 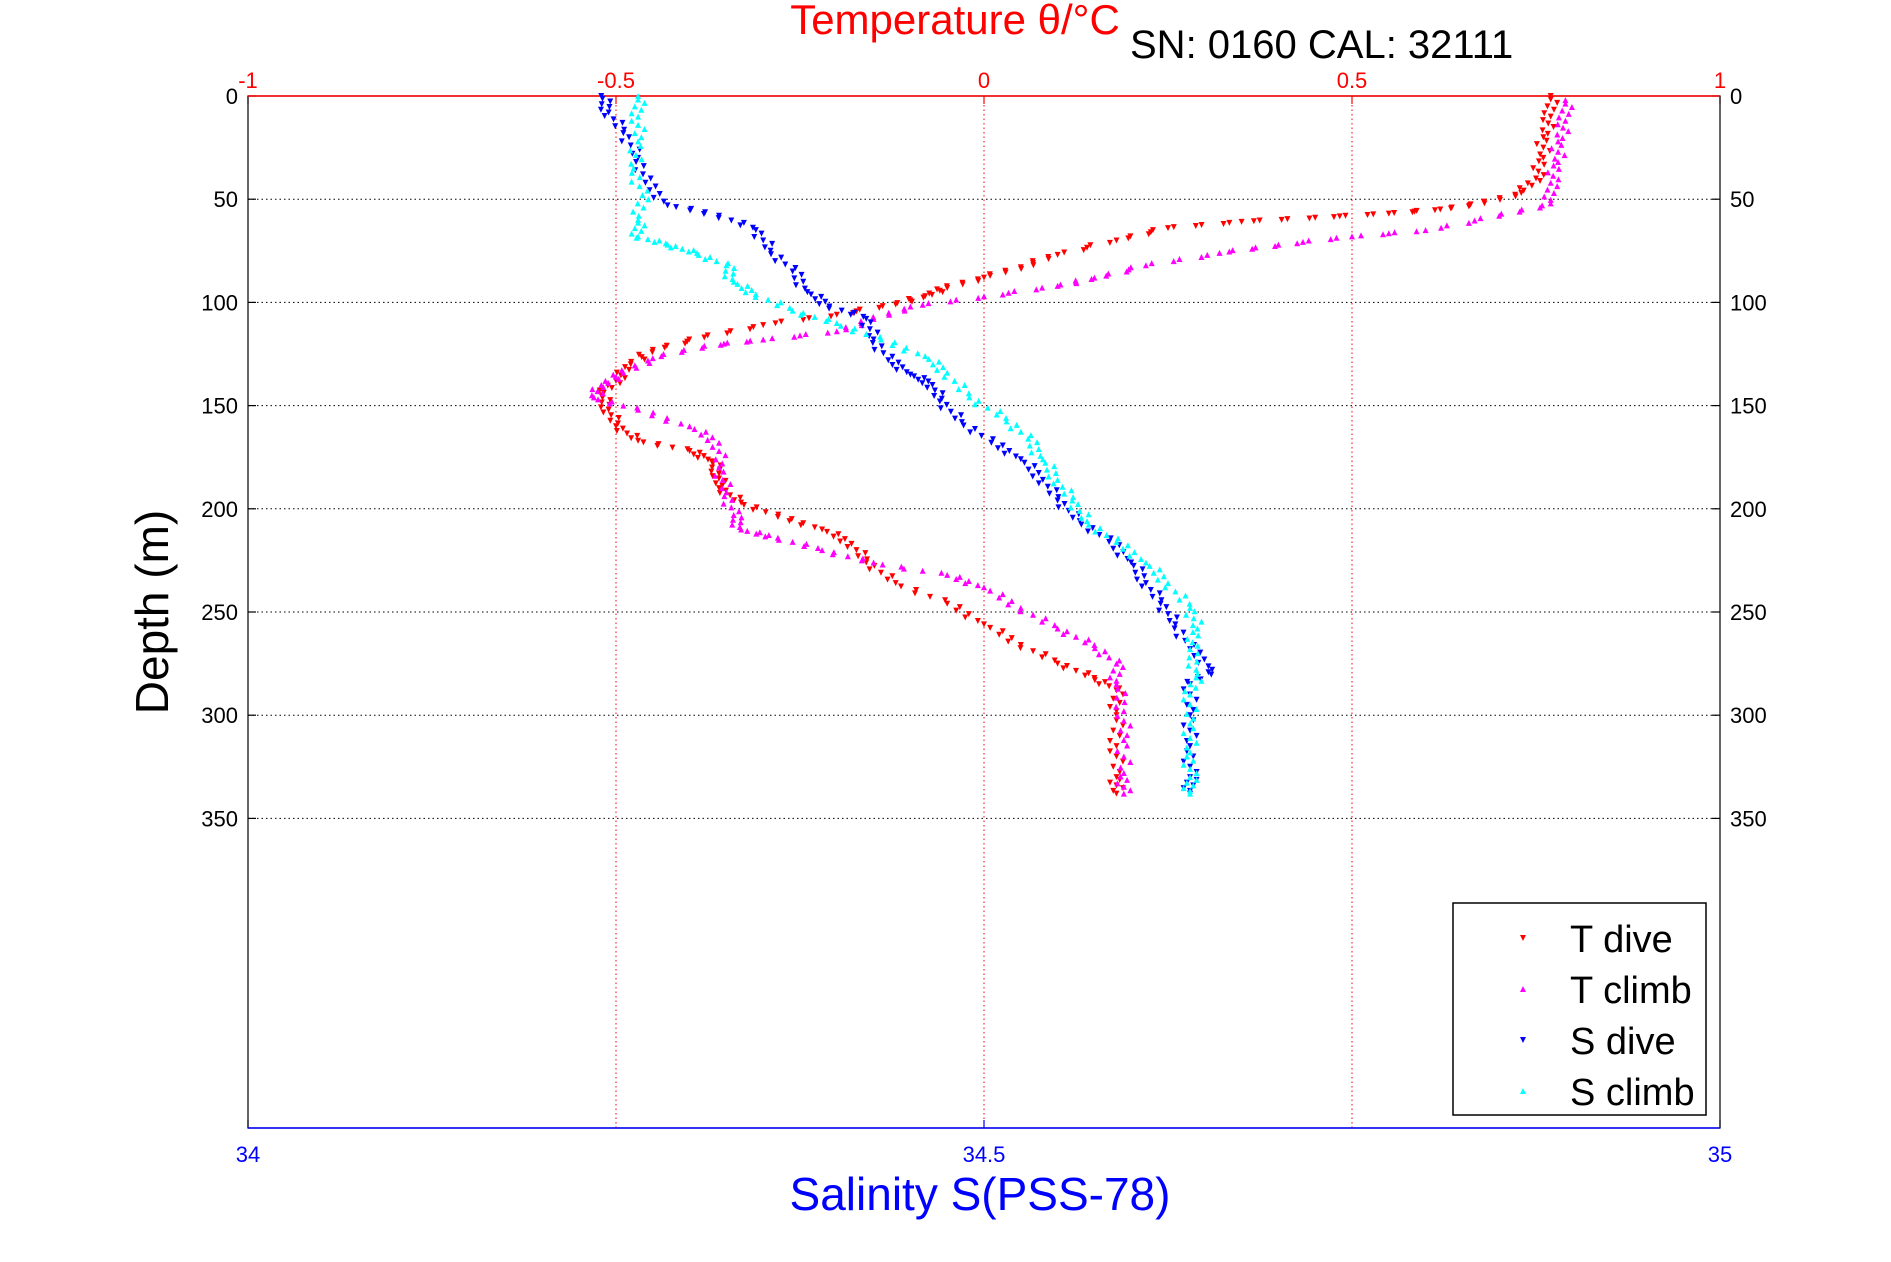 I want to click on right-tick-label: 200, so click(x=1748, y=509).